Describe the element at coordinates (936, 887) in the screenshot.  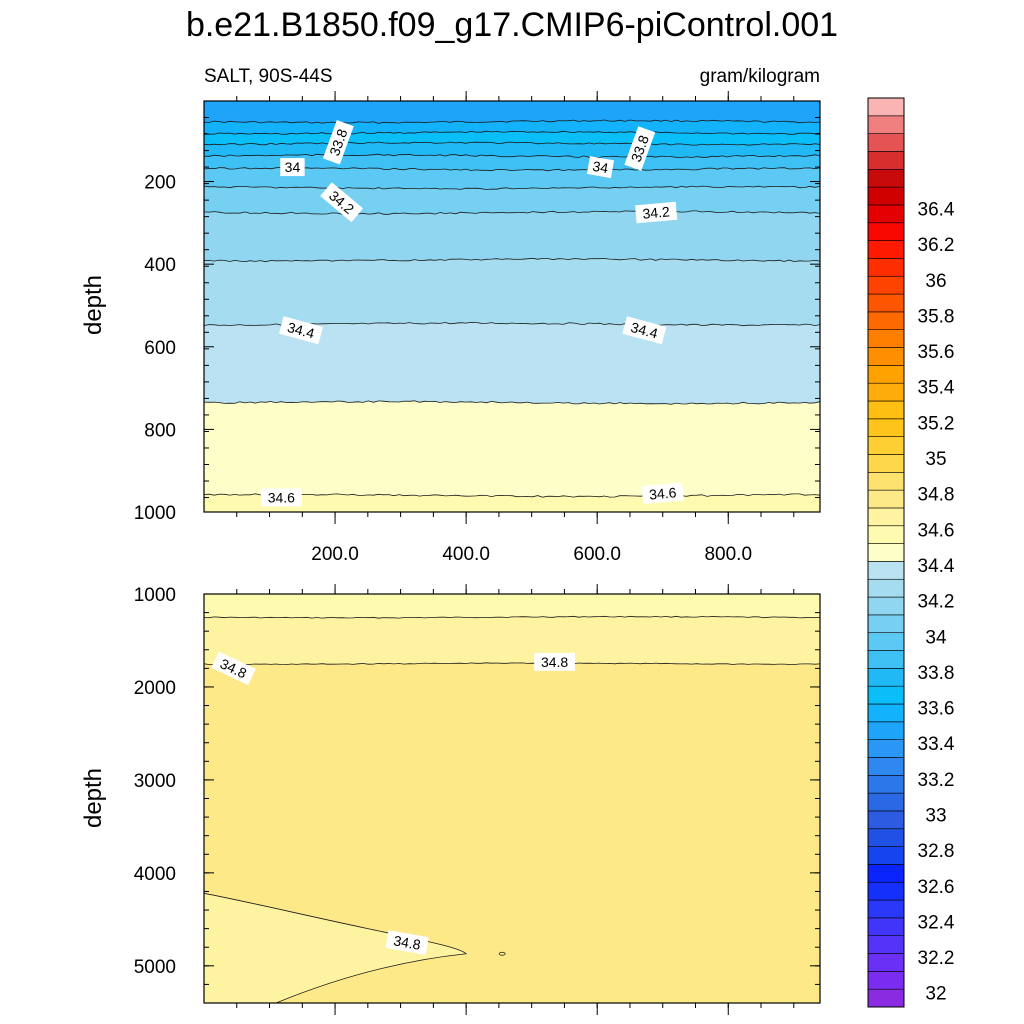
I see `colorbar-label: 32.6` at that location.